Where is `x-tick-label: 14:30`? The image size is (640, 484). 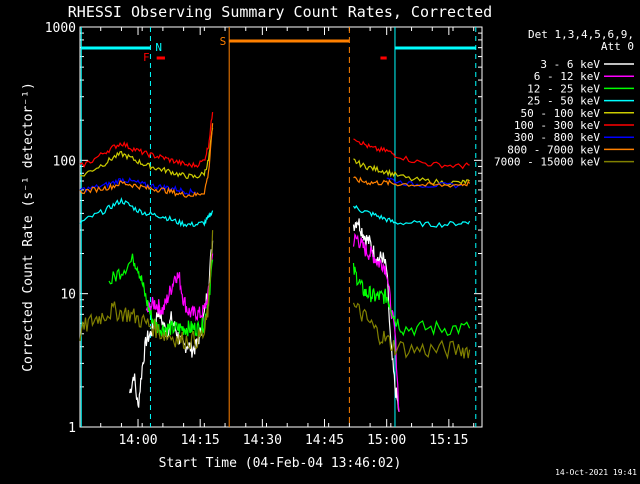 x-tick-label: 14:30 is located at coordinates (262, 440).